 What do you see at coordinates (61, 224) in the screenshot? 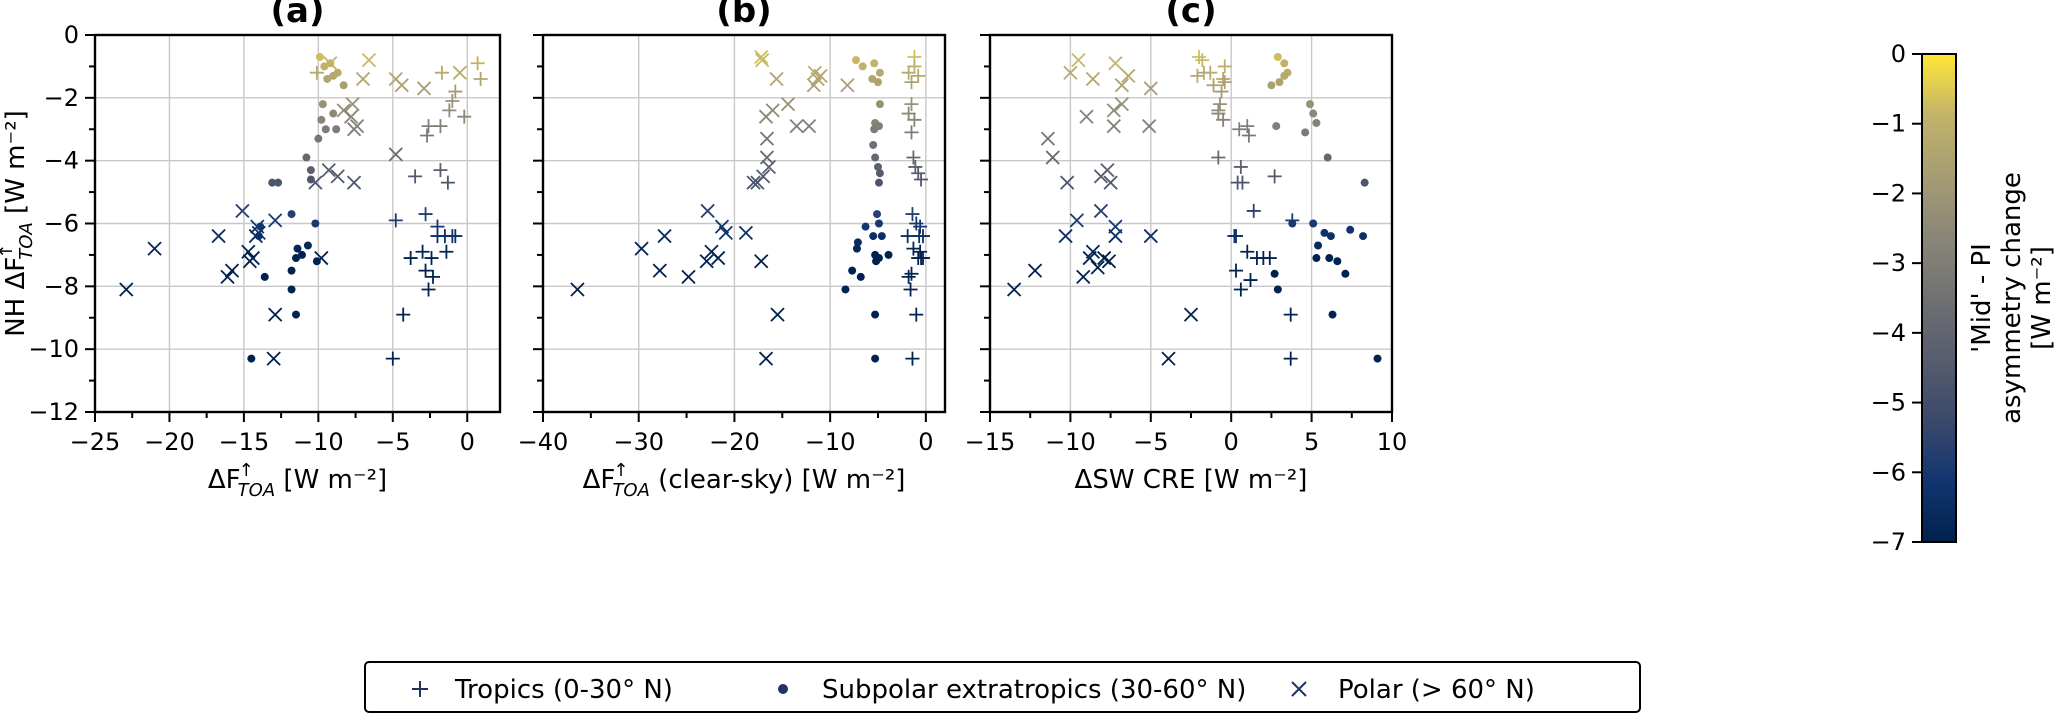
I see `y-tick-label: −6` at bounding box center [61, 224].